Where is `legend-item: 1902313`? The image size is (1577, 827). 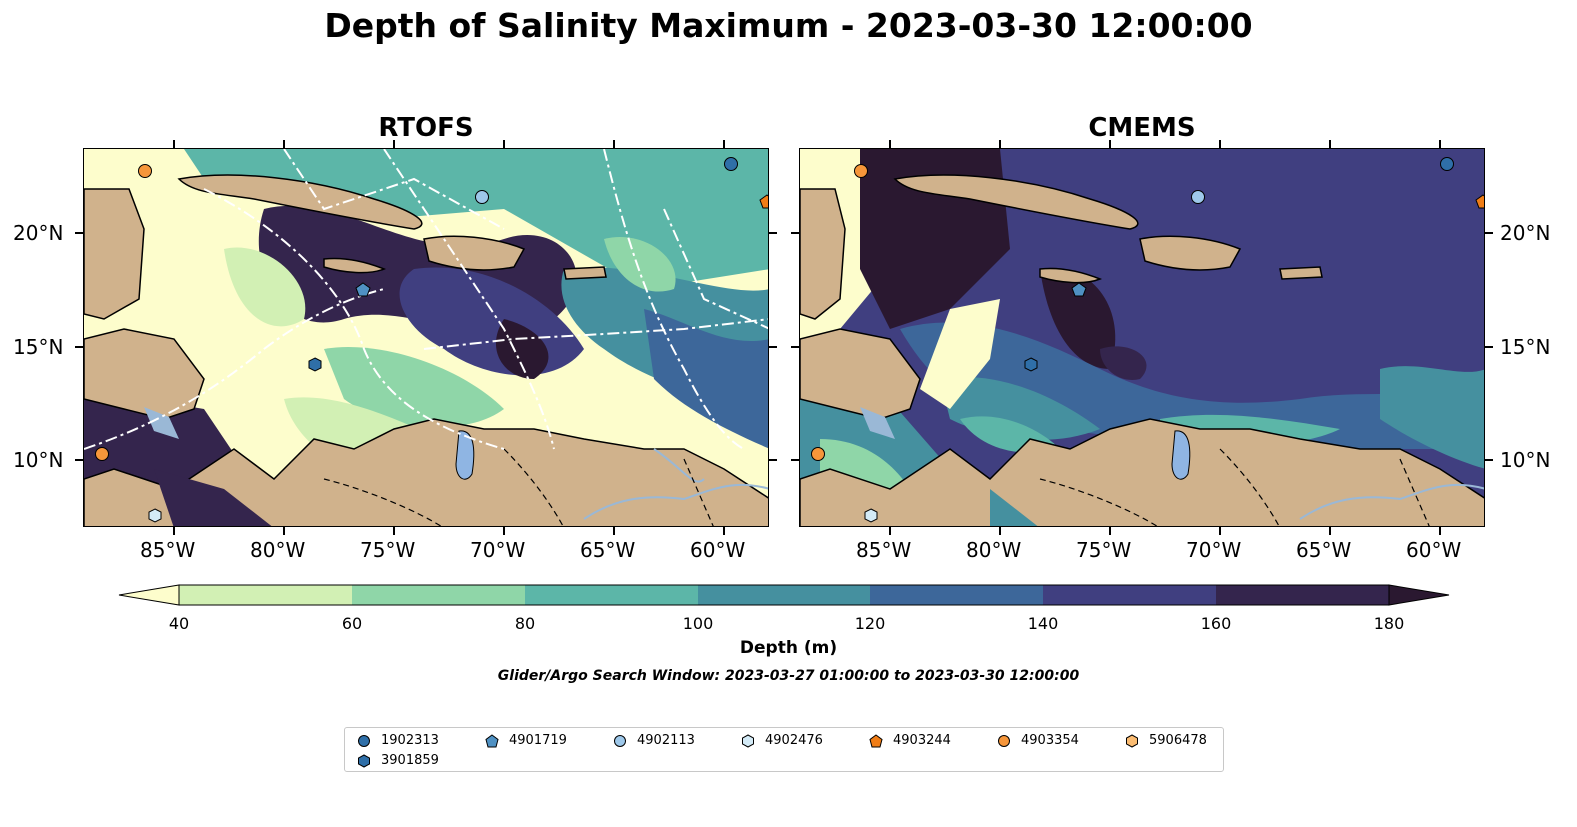
legend-item: 1902313 is located at coordinates (398, 740).